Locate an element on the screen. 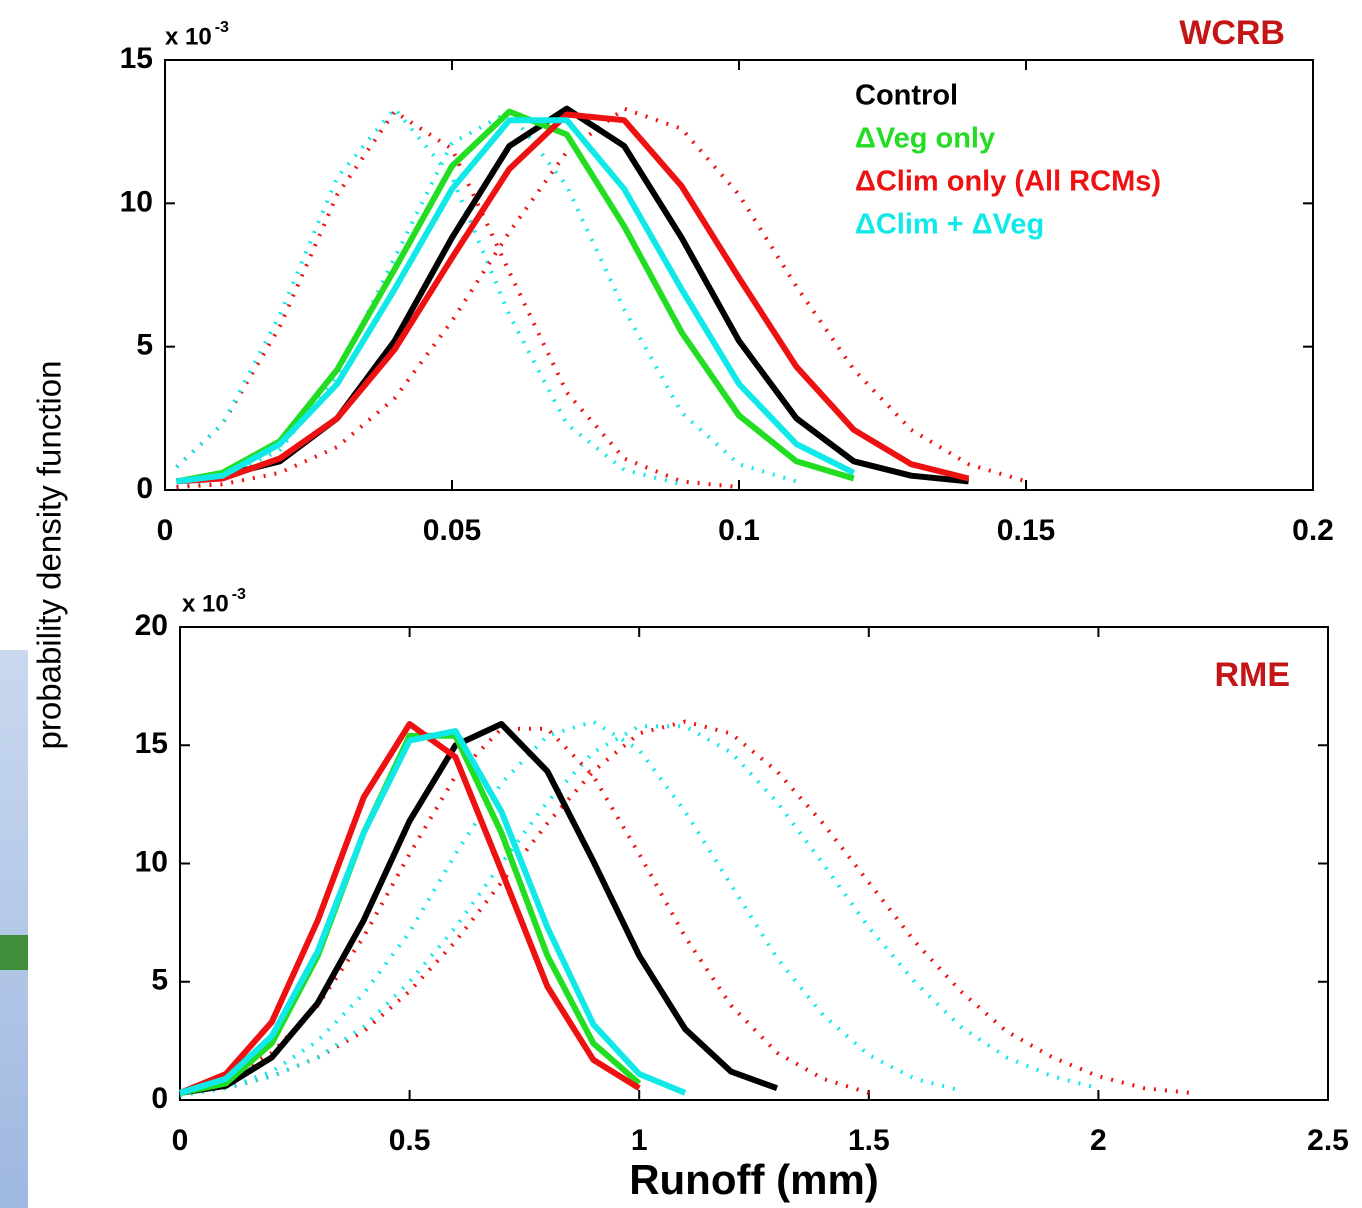  background-trees is located at coordinates (14, 952).